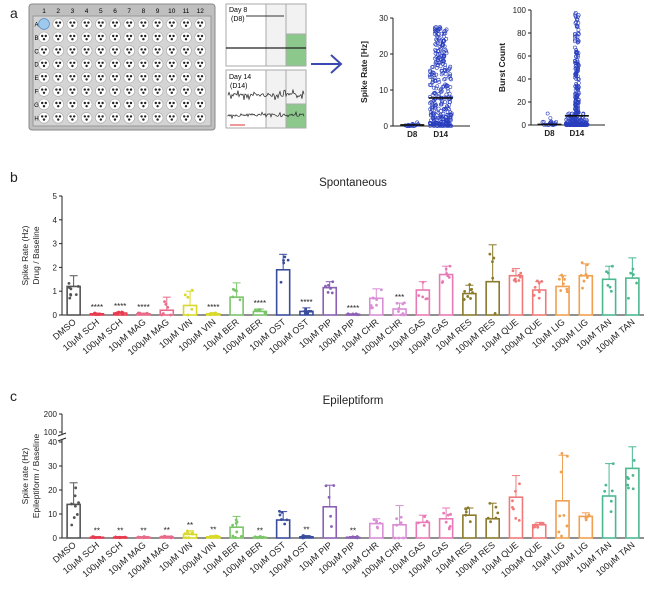 Image resolution: width=650 pixels, height=602 pixels. Describe the element at coordinates (52, 466) in the screenshot. I see `y-tick-label: 30` at that location.